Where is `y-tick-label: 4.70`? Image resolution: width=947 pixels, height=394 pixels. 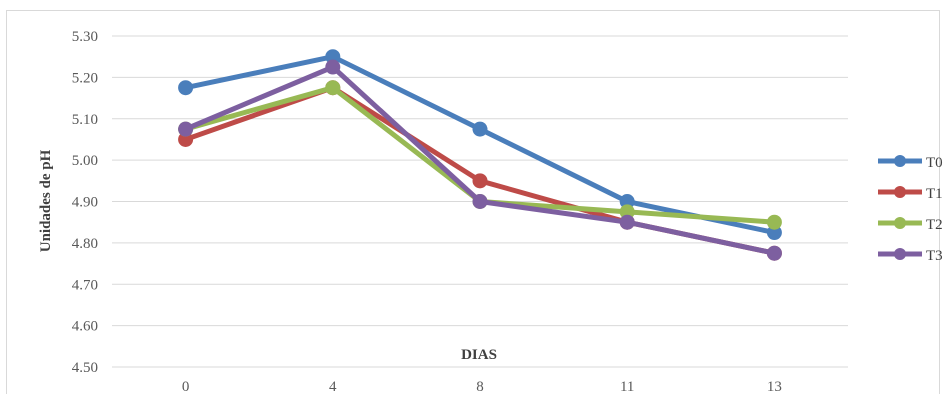
y-tick-label: 4.70 is located at coordinates (85, 285).